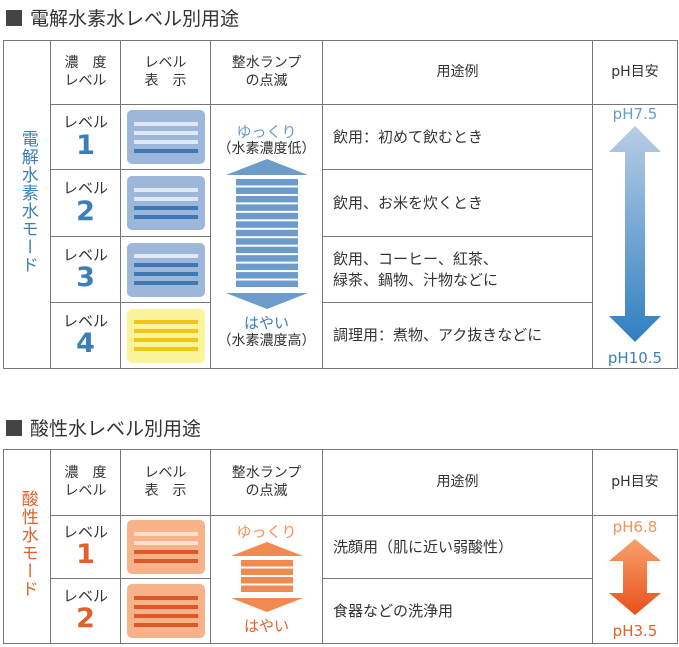 The height and width of the screenshot is (647, 679). What do you see at coordinates (457, 203) in the screenshot?
I see `usage-2: 飲用、お米を炊くとき` at bounding box center [457, 203].